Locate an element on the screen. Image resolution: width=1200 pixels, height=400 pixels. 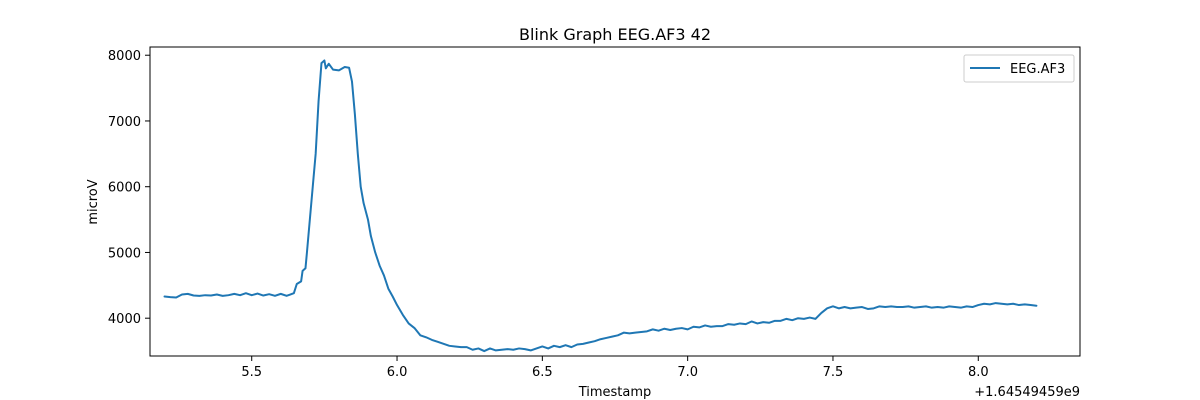
x-tick-label: 8.0 is located at coordinates (978, 372).